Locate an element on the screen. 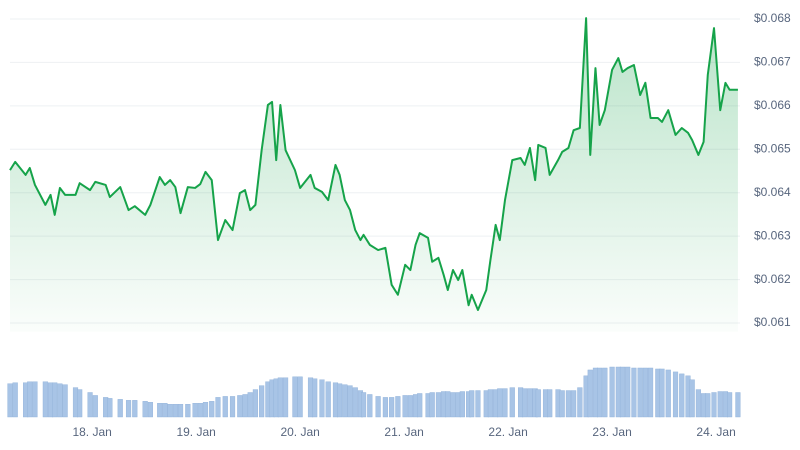  y-tick-label: $0.068 is located at coordinates (772, 18).